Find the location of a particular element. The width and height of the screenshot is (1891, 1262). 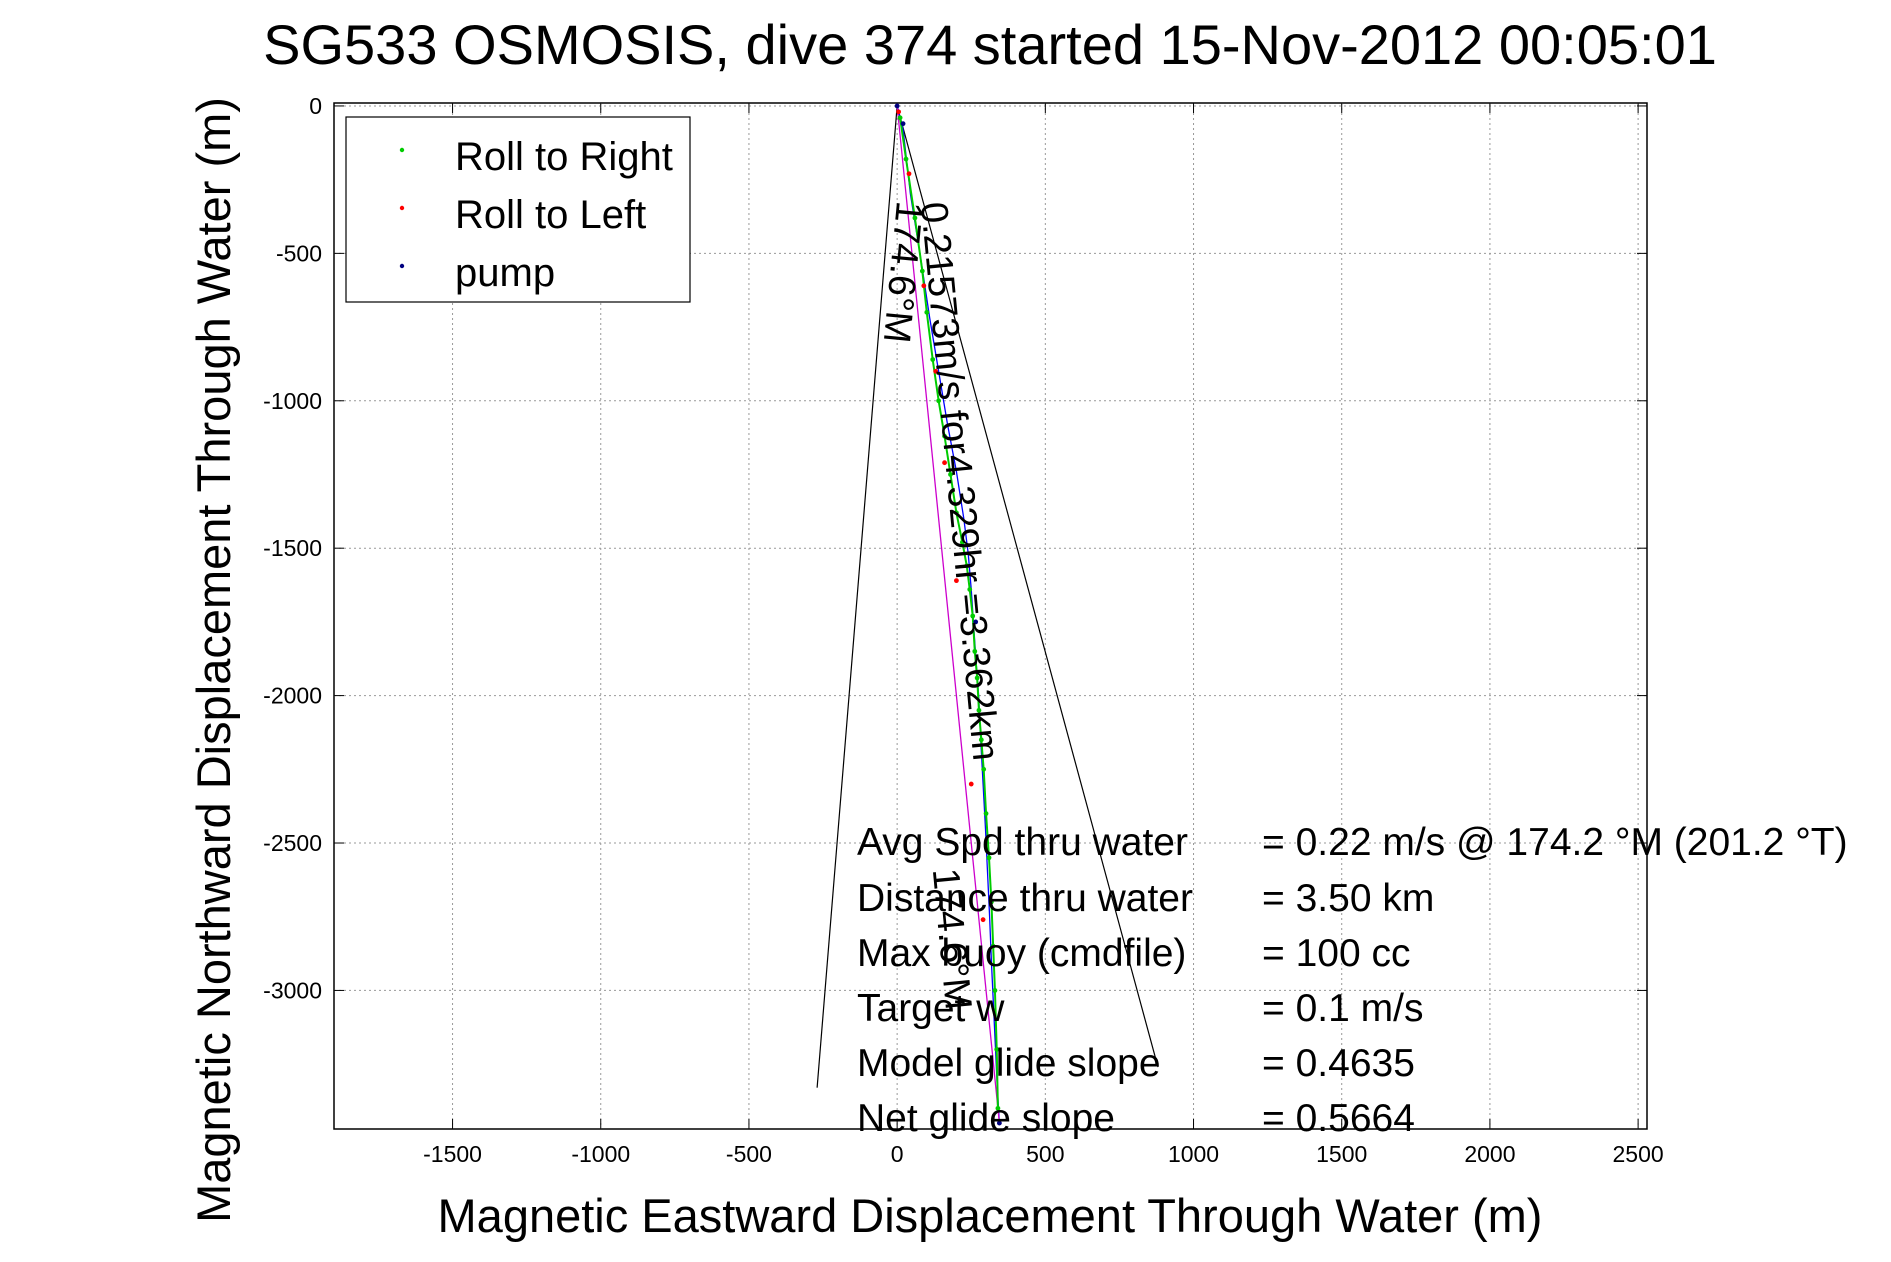

stat-value: = 0.1 m/s is located at coordinates (1342, 1008).